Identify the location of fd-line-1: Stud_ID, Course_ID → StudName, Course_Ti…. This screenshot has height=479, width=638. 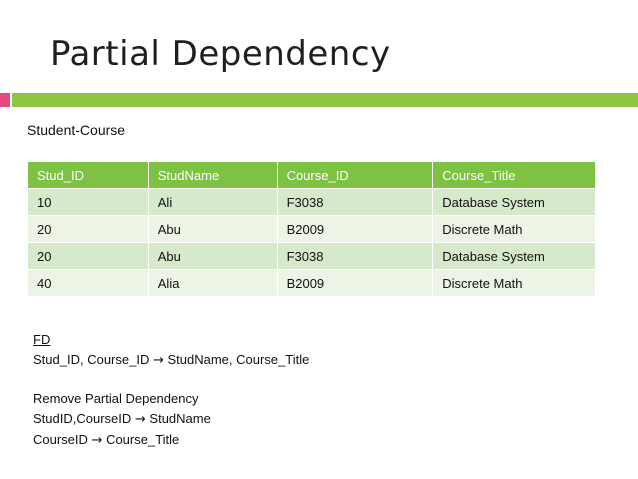
(171, 360).